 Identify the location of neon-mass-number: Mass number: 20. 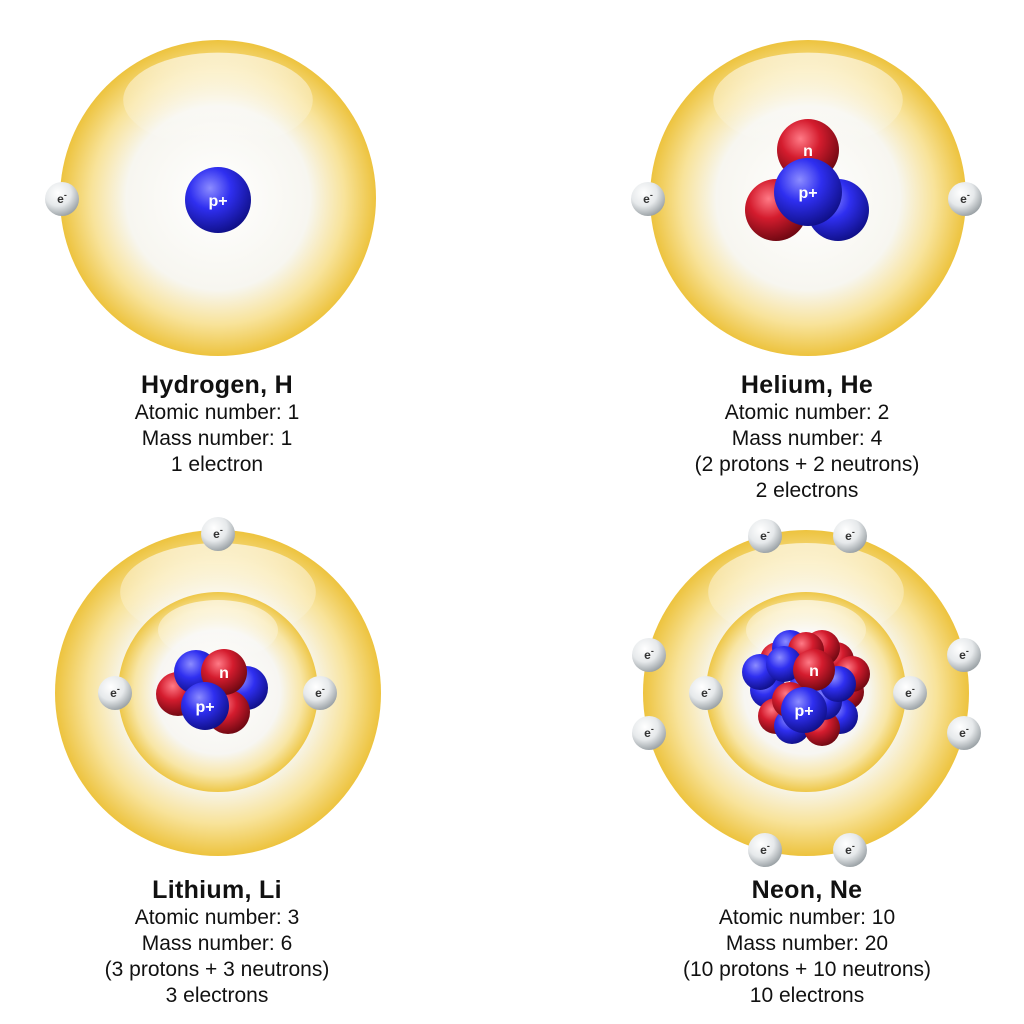
(807, 943).